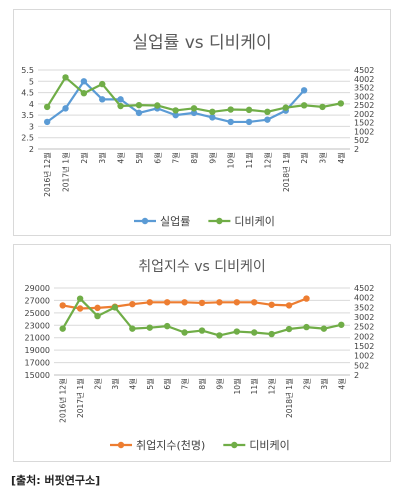  What do you see at coordinates (27, 115) in the screenshot?
I see `y-left-tick-label: 3.5` at bounding box center [27, 115].